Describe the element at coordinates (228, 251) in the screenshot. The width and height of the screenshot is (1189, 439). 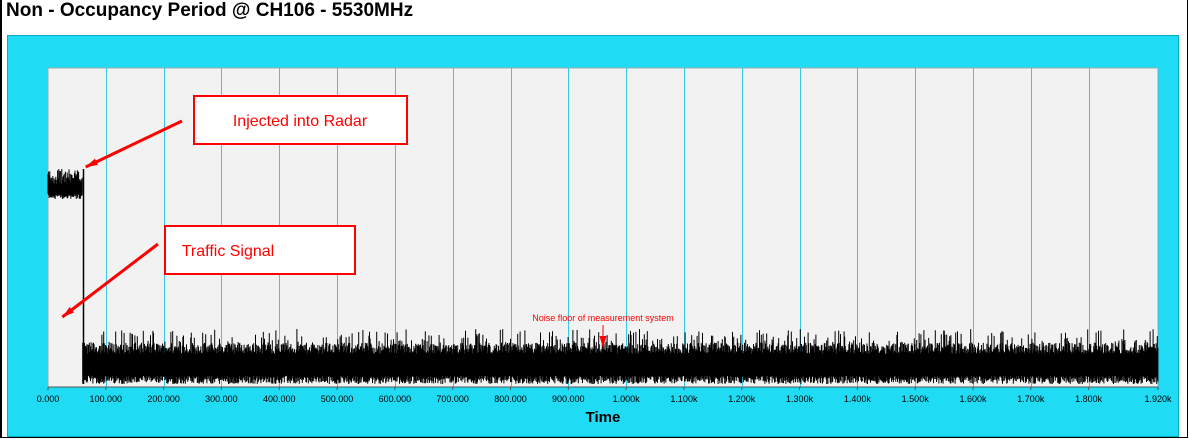
I see `annotation-text: Traffic Signal` at that location.